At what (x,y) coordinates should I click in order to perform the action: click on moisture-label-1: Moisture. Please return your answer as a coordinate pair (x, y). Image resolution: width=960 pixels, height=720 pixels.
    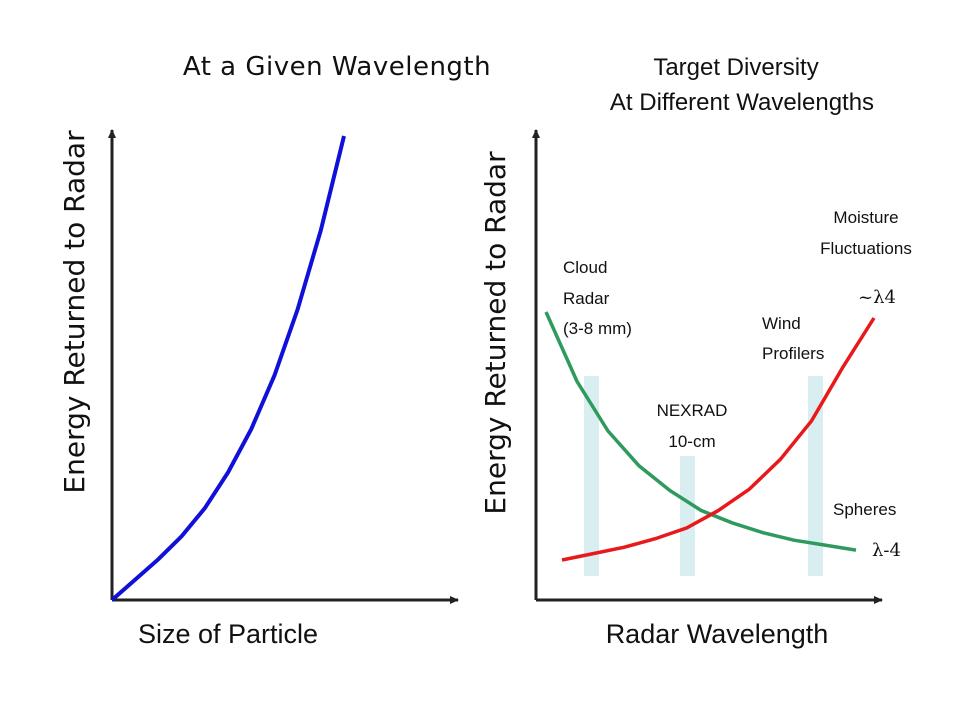
    Looking at the image, I should click on (865, 217).